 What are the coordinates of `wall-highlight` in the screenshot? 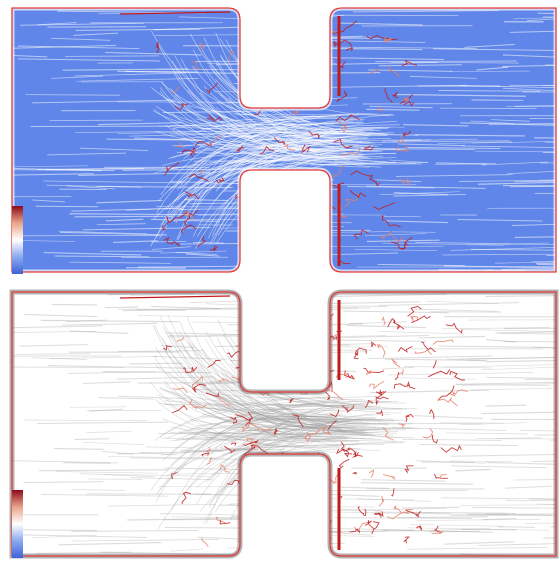 It's located at (175, 13).